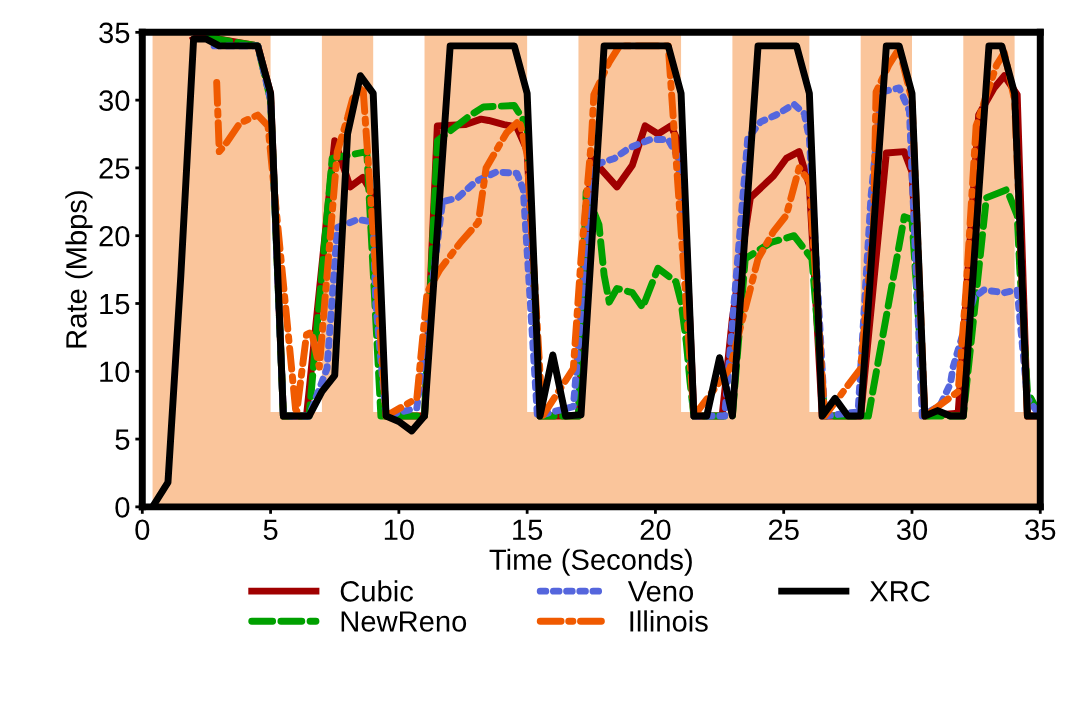 Image resolution: width=1078 pixels, height=703 pixels. Describe the element at coordinates (669, 621) in the screenshot. I see `legend-label: Illinois` at that location.